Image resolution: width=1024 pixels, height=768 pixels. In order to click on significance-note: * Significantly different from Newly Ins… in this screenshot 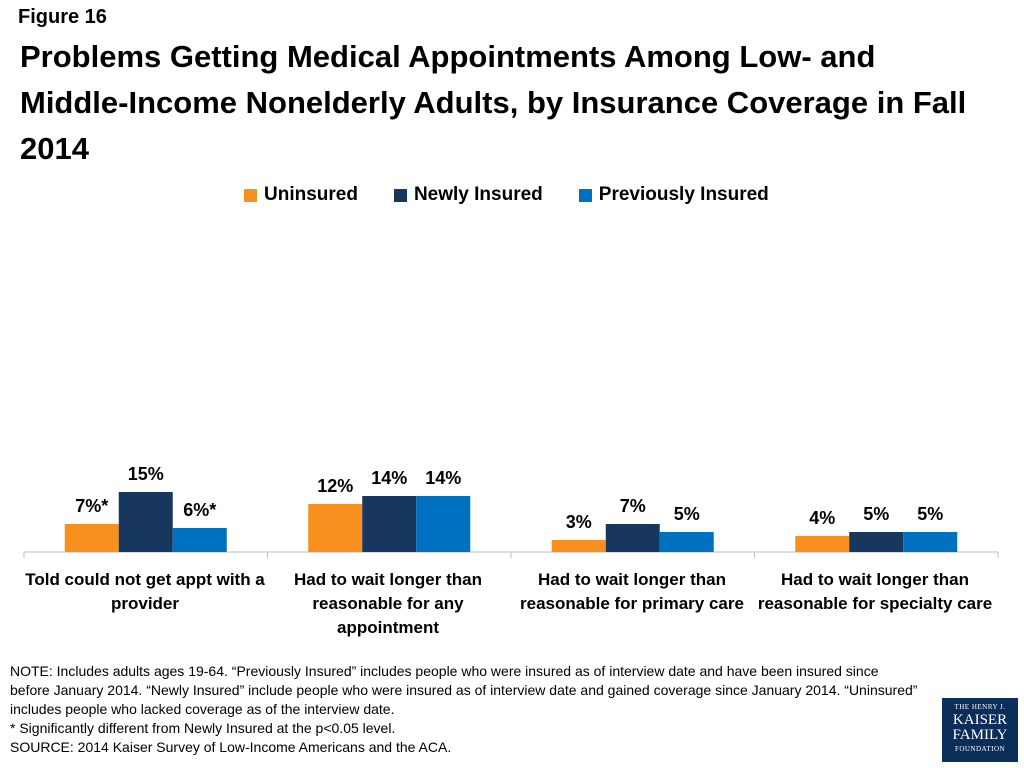, I will do `click(203, 728)`.